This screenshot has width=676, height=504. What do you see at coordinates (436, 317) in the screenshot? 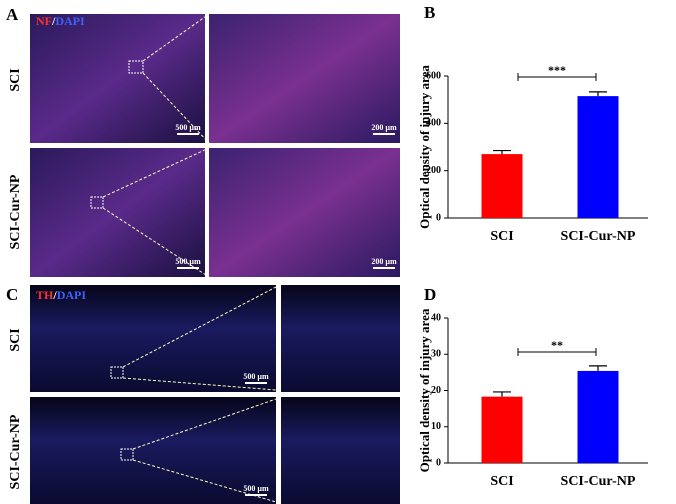
I see `y-tick-label: 40` at bounding box center [436, 317].